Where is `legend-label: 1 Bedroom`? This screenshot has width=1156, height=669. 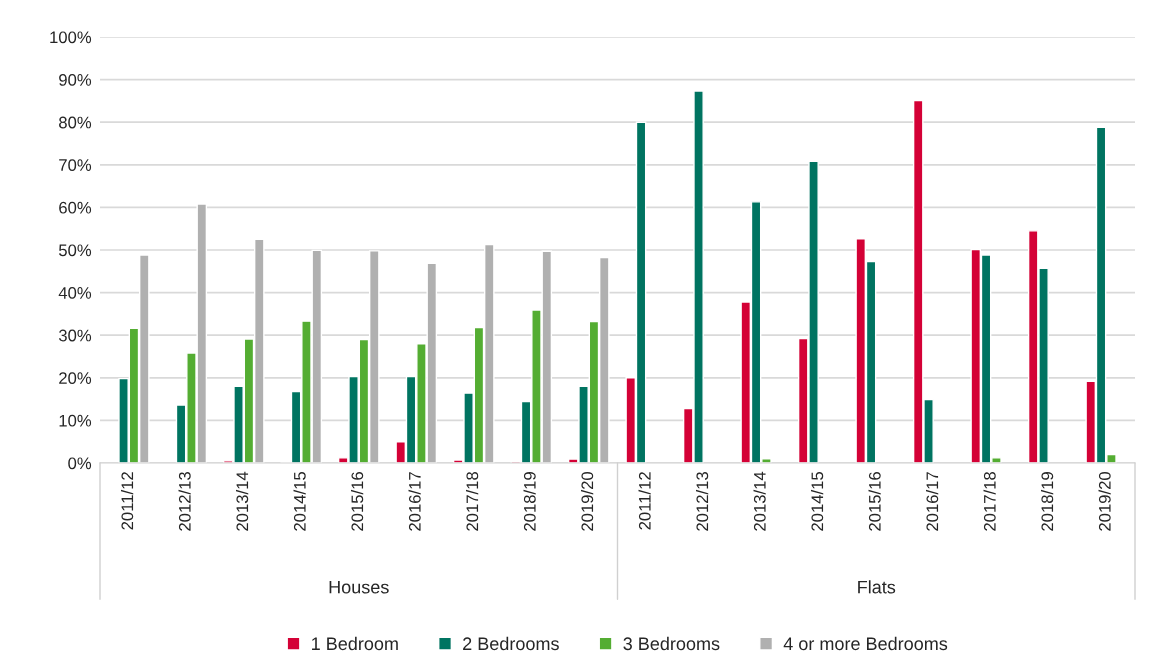 legend-label: 1 Bedroom is located at coordinates (355, 643).